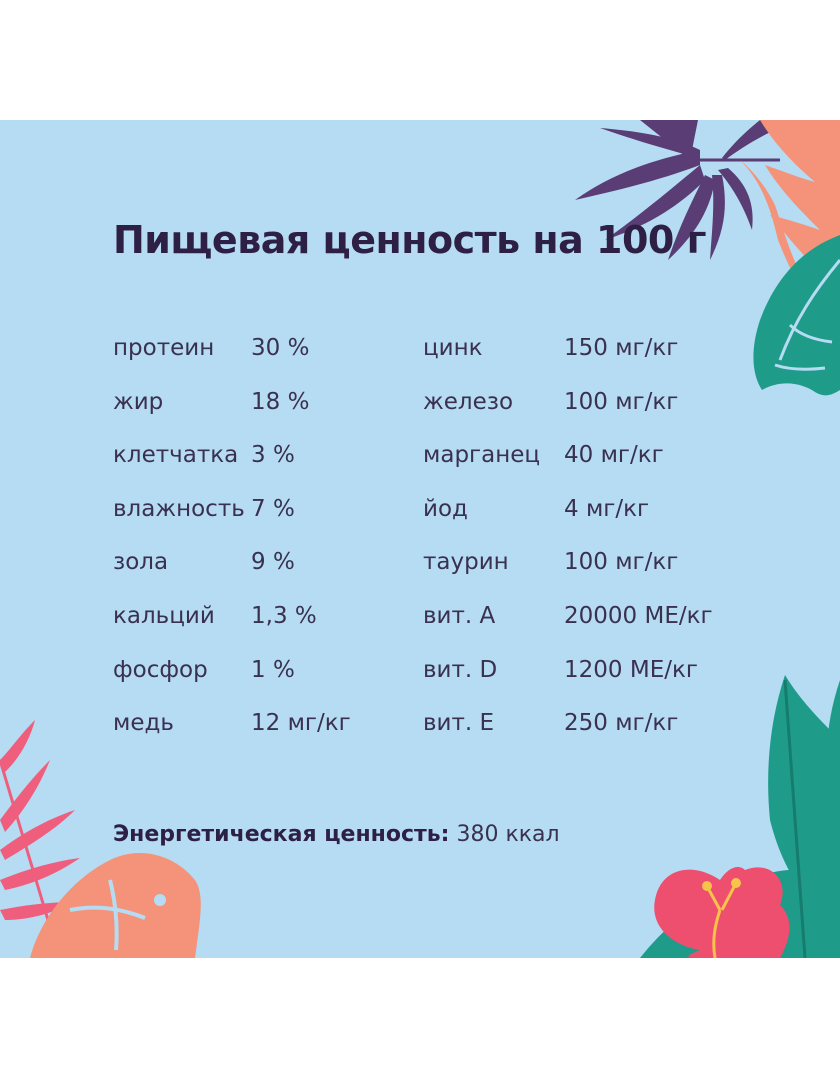  I want to click on nutrient-name: вит. A, so click(459, 616).